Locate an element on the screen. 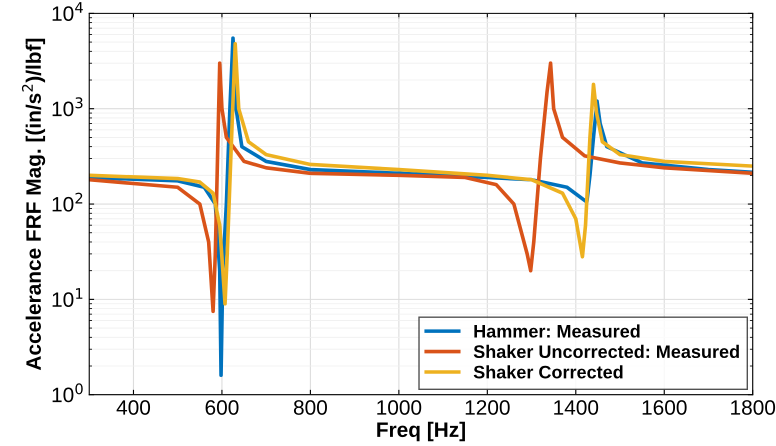 The width and height of the screenshot is (776, 446). x-tick-label: 1000 is located at coordinates (399, 407).